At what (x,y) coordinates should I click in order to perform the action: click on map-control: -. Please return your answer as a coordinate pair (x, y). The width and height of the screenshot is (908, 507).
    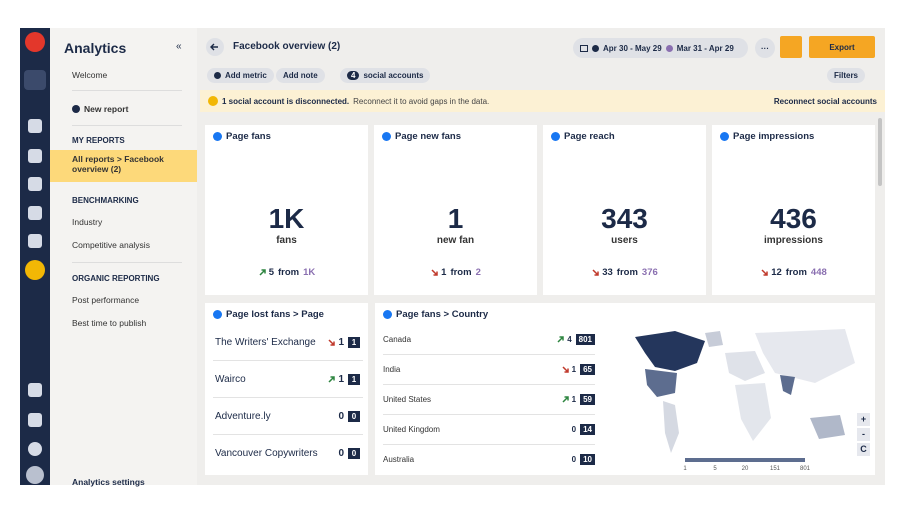
    Looking at the image, I should click on (863, 434).